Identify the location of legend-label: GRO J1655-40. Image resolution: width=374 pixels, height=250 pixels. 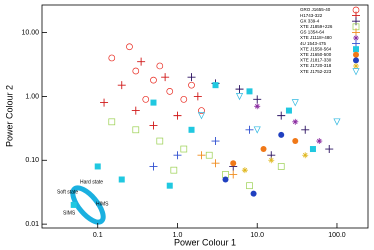
(315, 9).